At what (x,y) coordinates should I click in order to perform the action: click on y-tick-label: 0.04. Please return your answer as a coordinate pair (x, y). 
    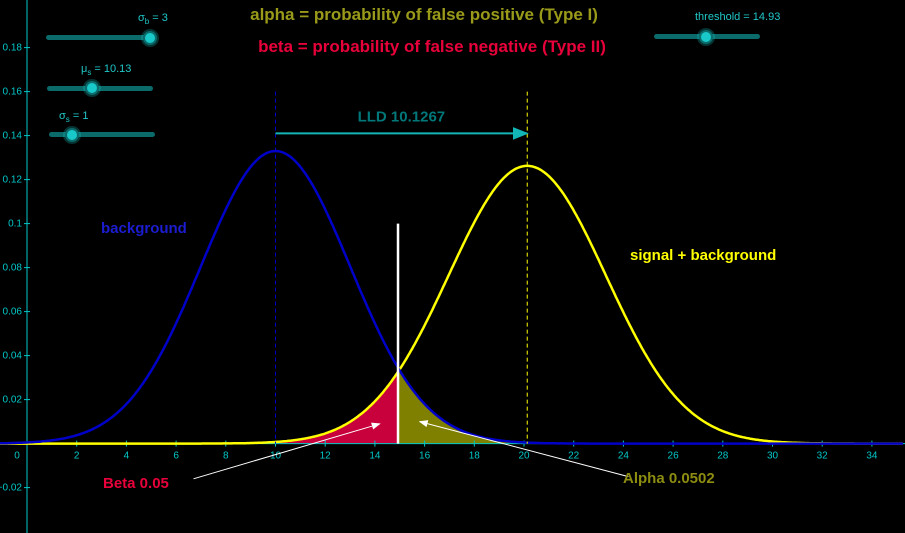
    Looking at the image, I should click on (13, 356).